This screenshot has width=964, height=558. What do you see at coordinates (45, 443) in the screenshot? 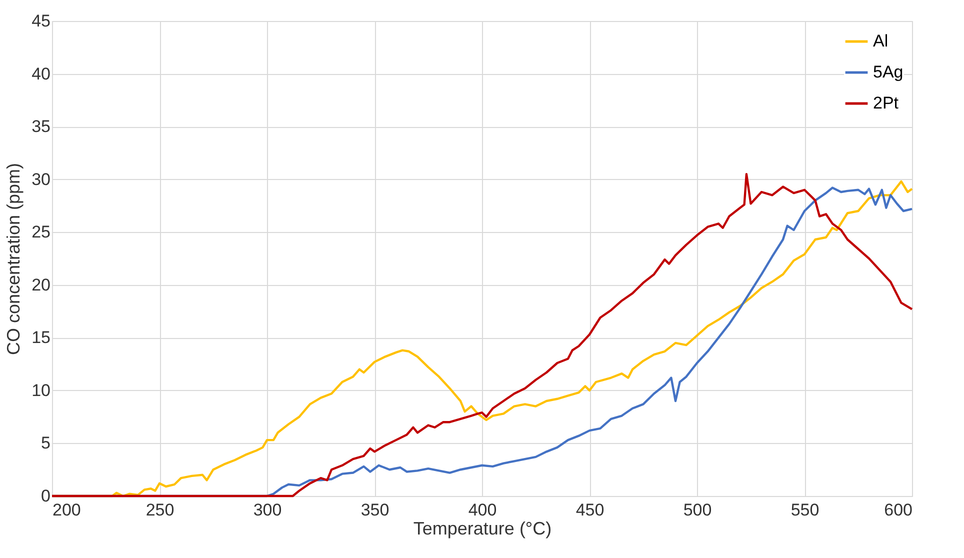
I see `y-tick-label: 5` at bounding box center [45, 443].